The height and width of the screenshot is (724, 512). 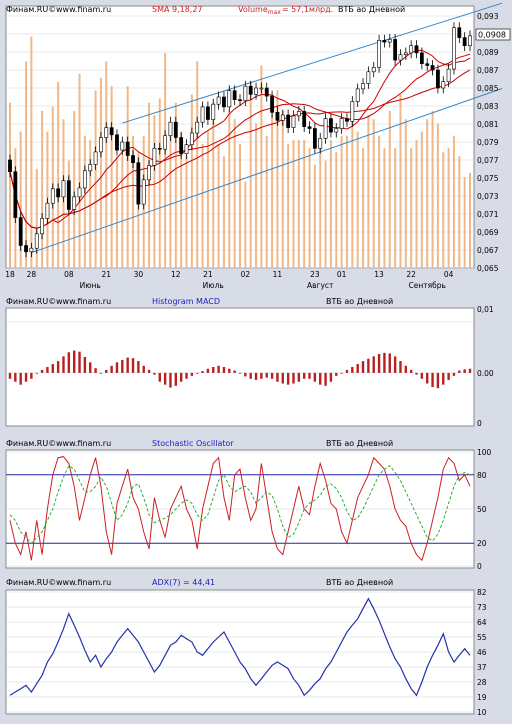 I want to click on adx-y-tick: 19, so click(x=482, y=697).